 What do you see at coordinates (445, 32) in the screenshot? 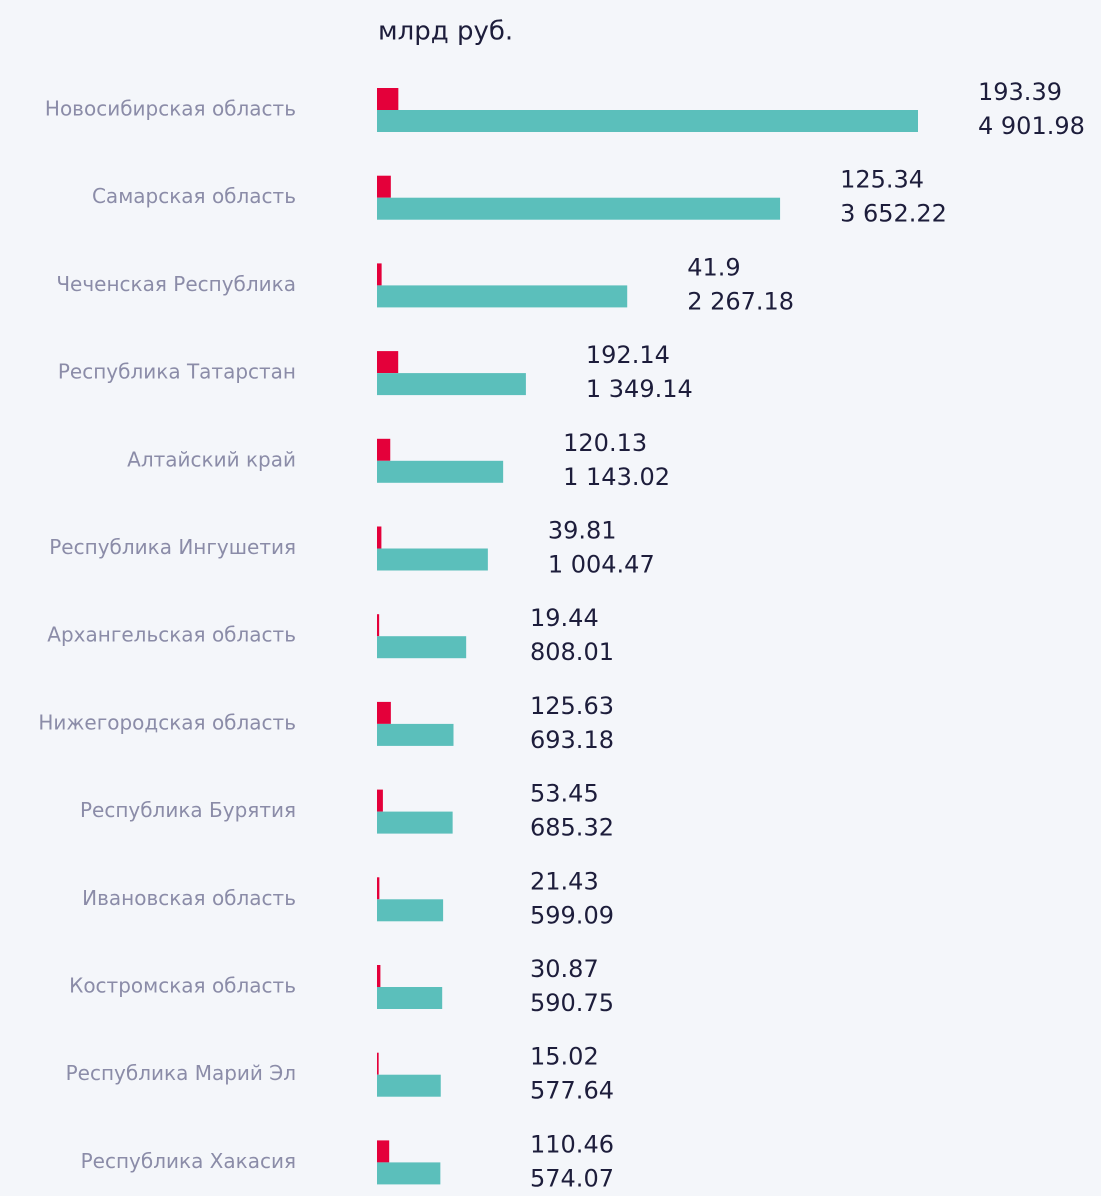
I see `chart-title: млрд руб.` at bounding box center [445, 32].